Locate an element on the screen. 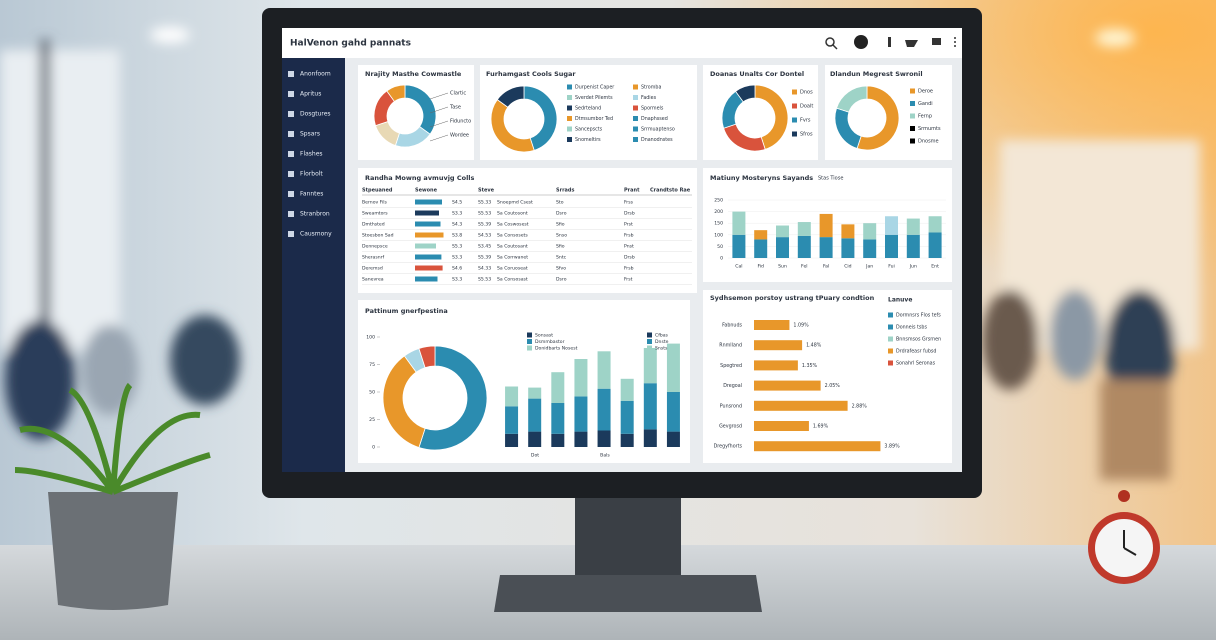 The image size is (1216, 640). label: Donidbarts Nosest is located at coordinates (556, 349).